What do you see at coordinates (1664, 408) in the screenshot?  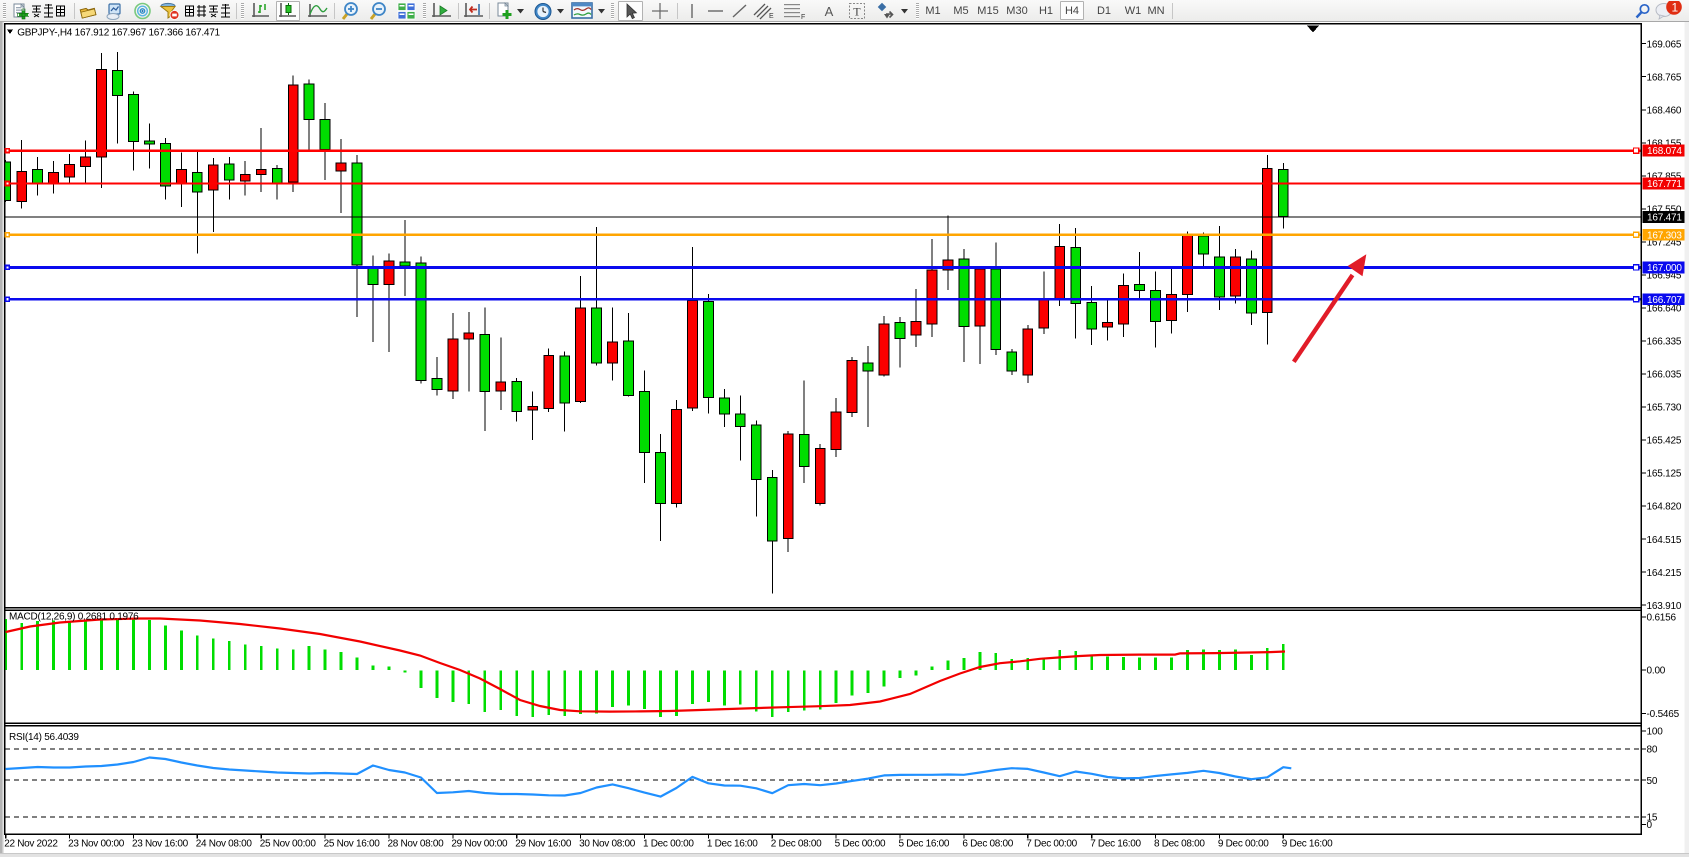 I see `svg-text: 165.730` at bounding box center [1664, 408].